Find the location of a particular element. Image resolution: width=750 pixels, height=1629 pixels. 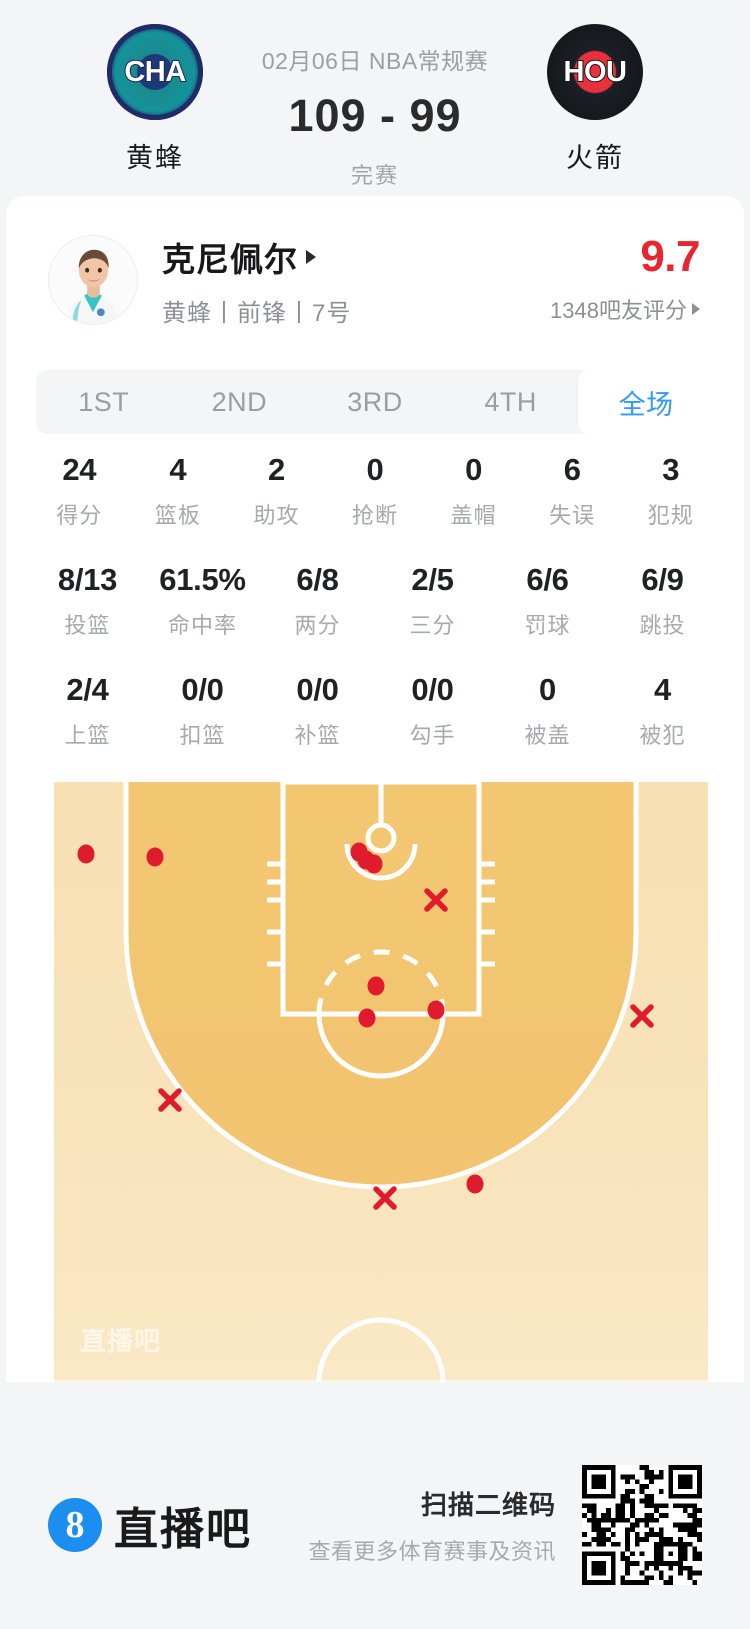

stat-value: 2/4 is located at coordinates (87, 689).